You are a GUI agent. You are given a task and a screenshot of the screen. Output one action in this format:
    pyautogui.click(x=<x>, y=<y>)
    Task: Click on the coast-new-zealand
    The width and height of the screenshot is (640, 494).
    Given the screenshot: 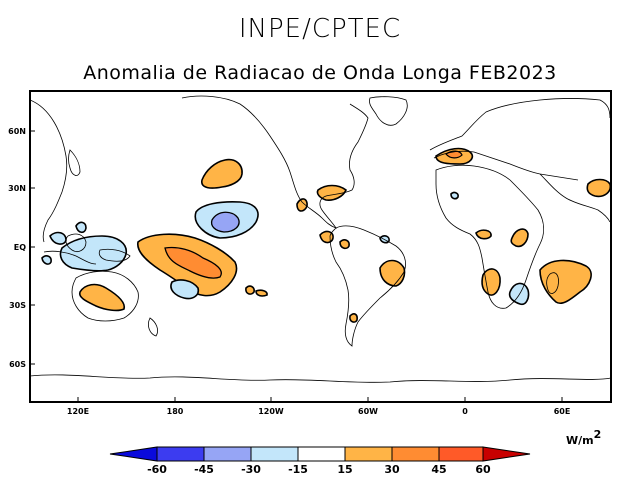 What is the action you would take?
    pyautogui.click(x=153, y=327)
    